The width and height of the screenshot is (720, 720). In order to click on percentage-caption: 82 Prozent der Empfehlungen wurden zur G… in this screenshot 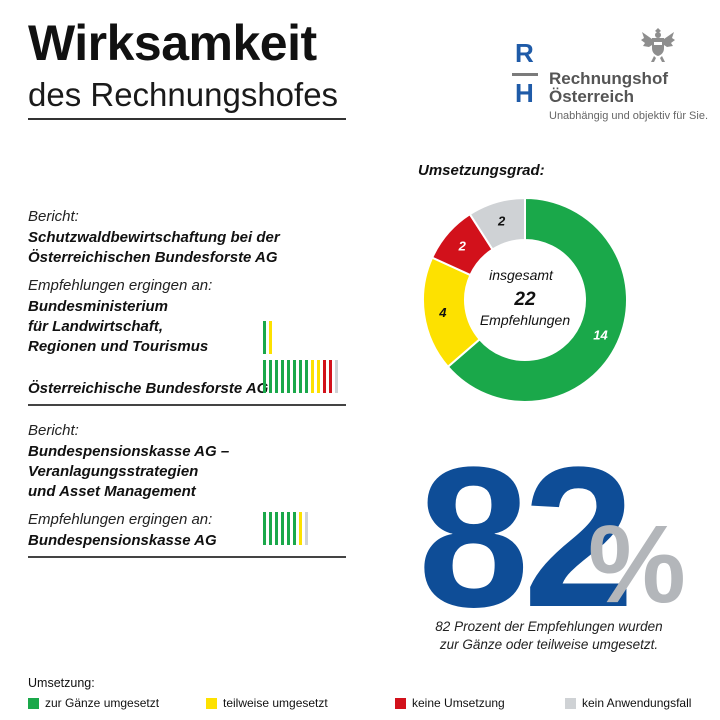, I will do `click(549, 636)`.